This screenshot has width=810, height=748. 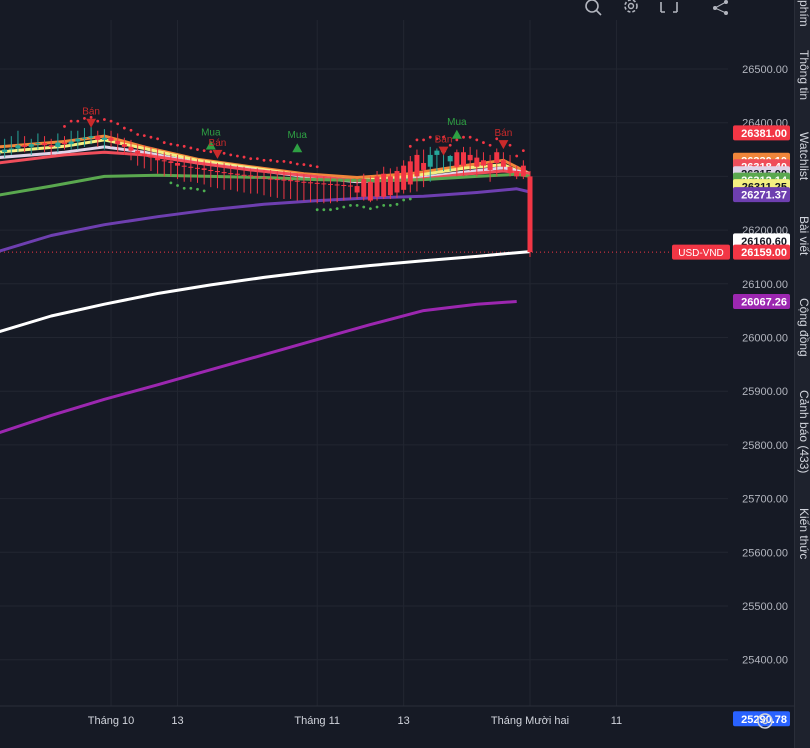 I want to click on price-axis-bg, so click(x=761, y=374).